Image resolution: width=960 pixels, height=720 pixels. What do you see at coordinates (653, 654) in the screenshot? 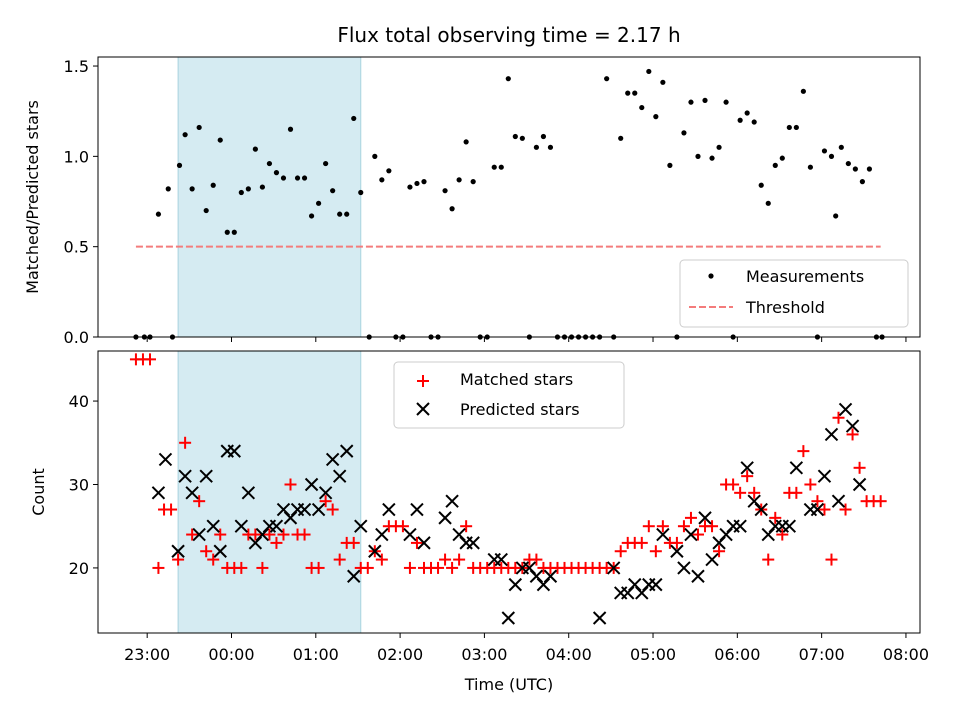
I see `x-tick-label: 05:00` at bounding box center [653, 654].